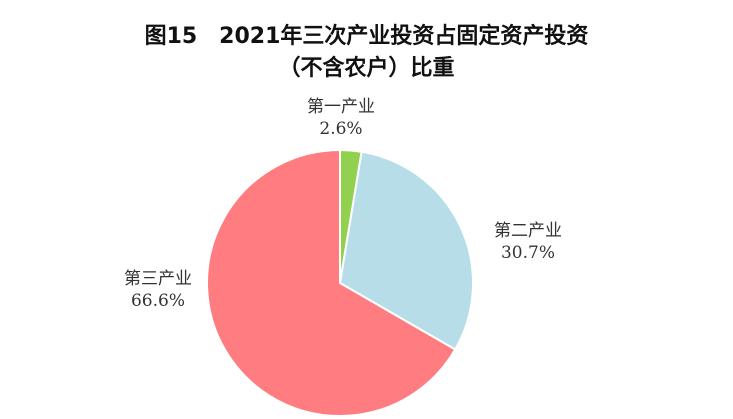 This screenshot has height=419, width=733. Describe the element at coordinates (528, 242) in the screenshot. I see `slice-label-secondary-industry: 第二产业 30.7%` at that location.